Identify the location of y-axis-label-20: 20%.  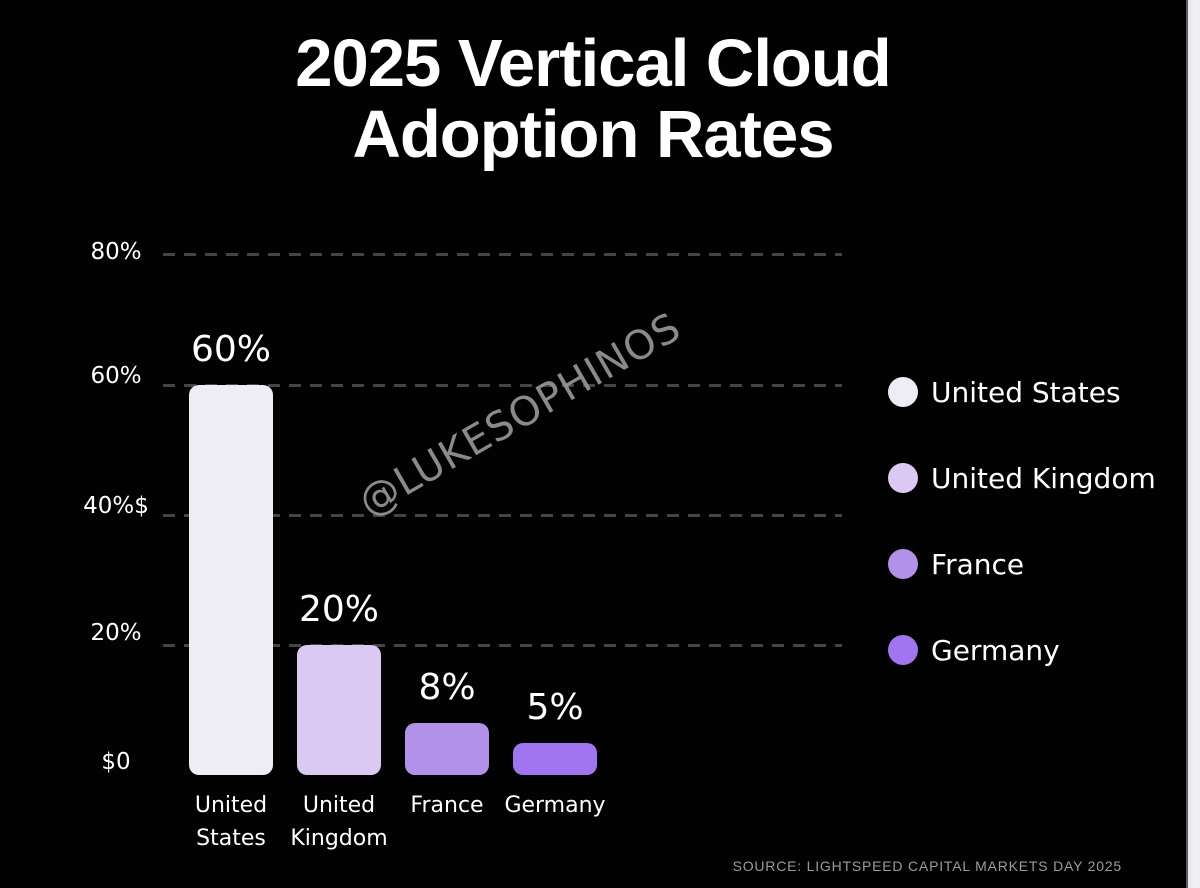
(116, 633).